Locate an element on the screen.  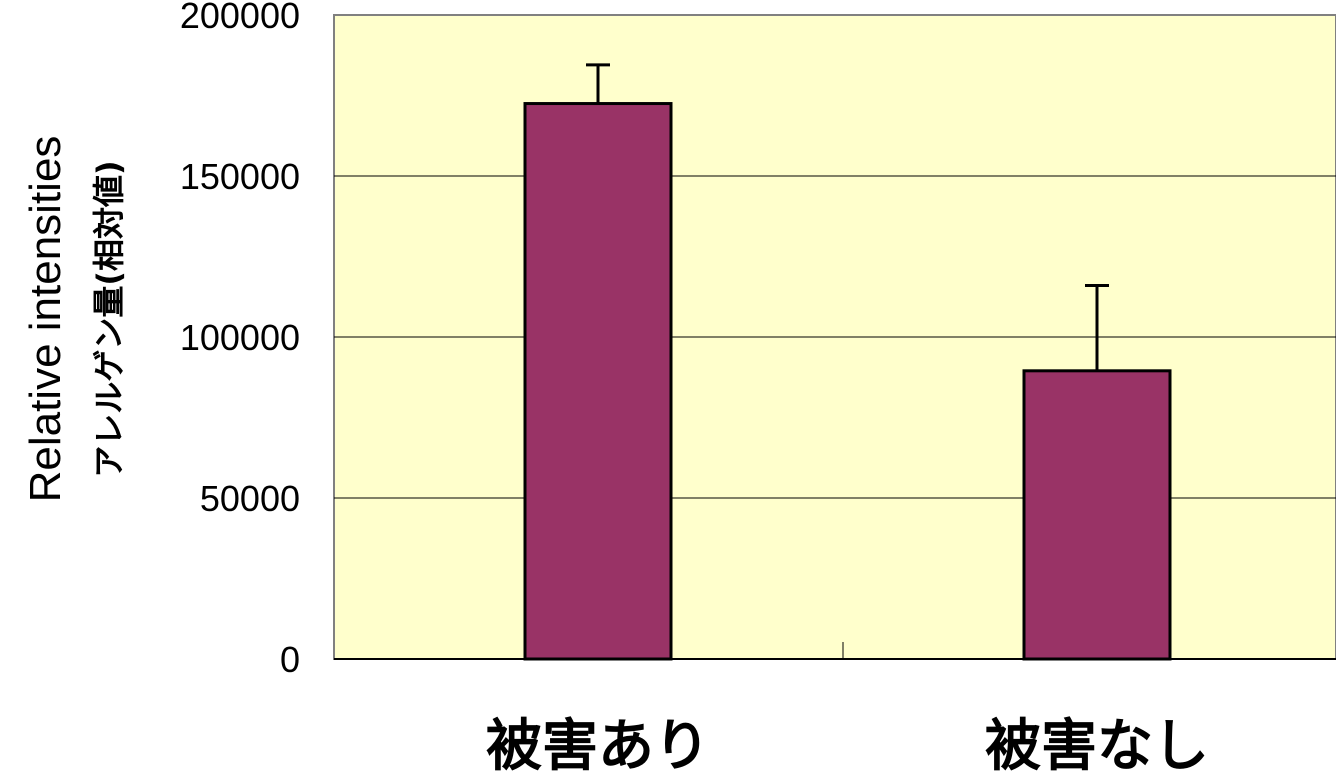
x-category-label: 被害あり is located at coordinates (598, 745).